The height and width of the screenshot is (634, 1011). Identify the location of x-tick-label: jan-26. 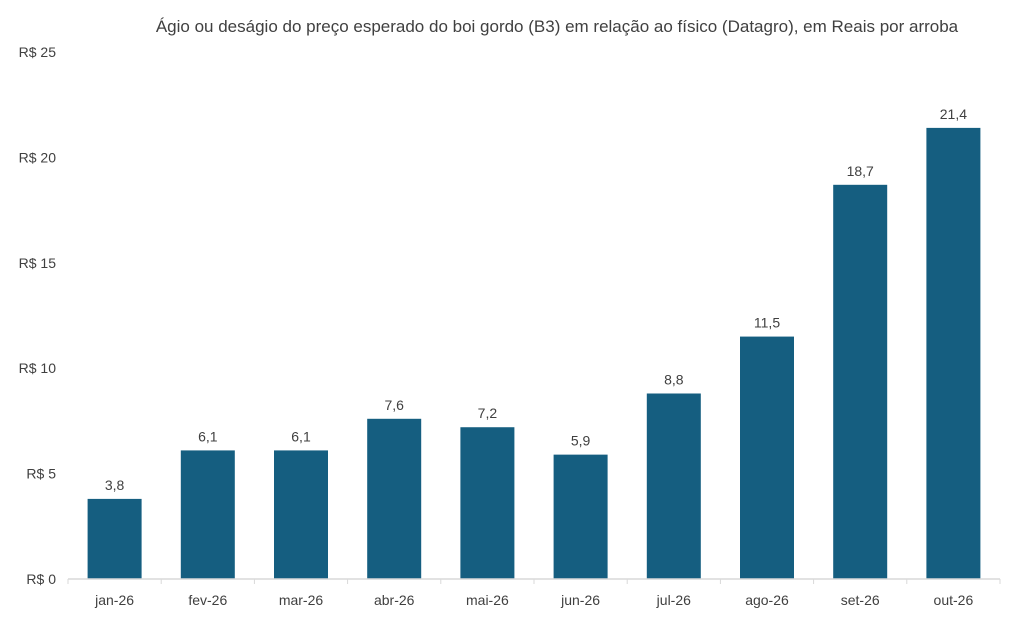
(114, 600).